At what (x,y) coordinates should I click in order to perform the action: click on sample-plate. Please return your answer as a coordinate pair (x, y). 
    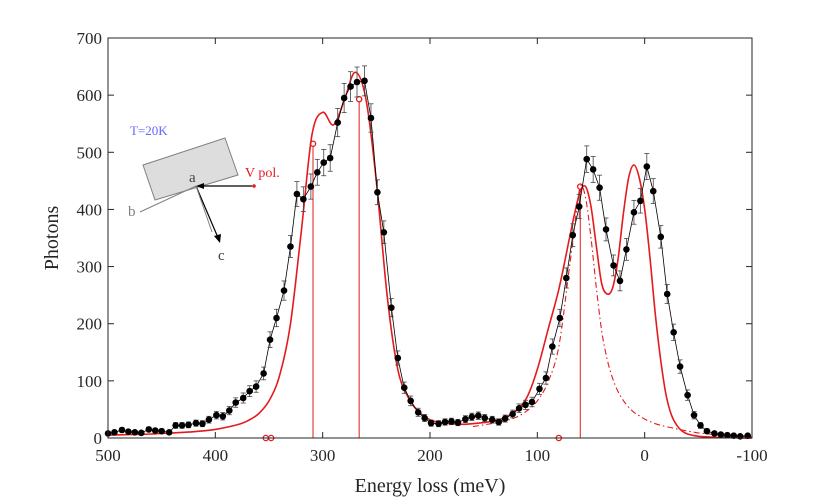
    Looking at the image, I should click on (190, 169).